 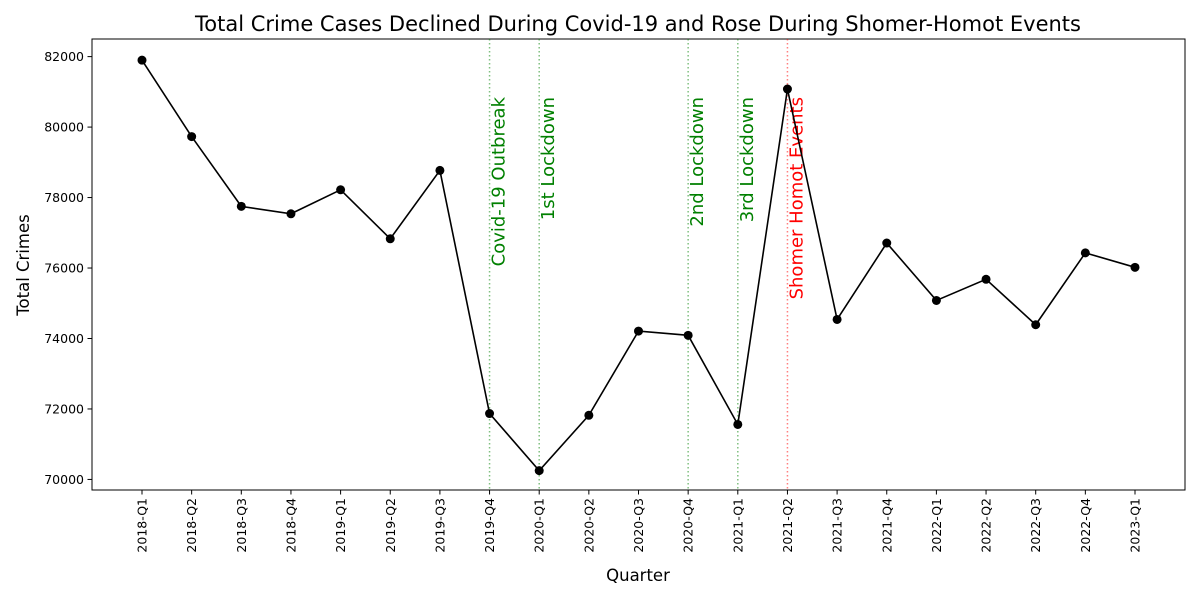 I want to click on x-axis-label: Quarter, so click(x=638, y=575).